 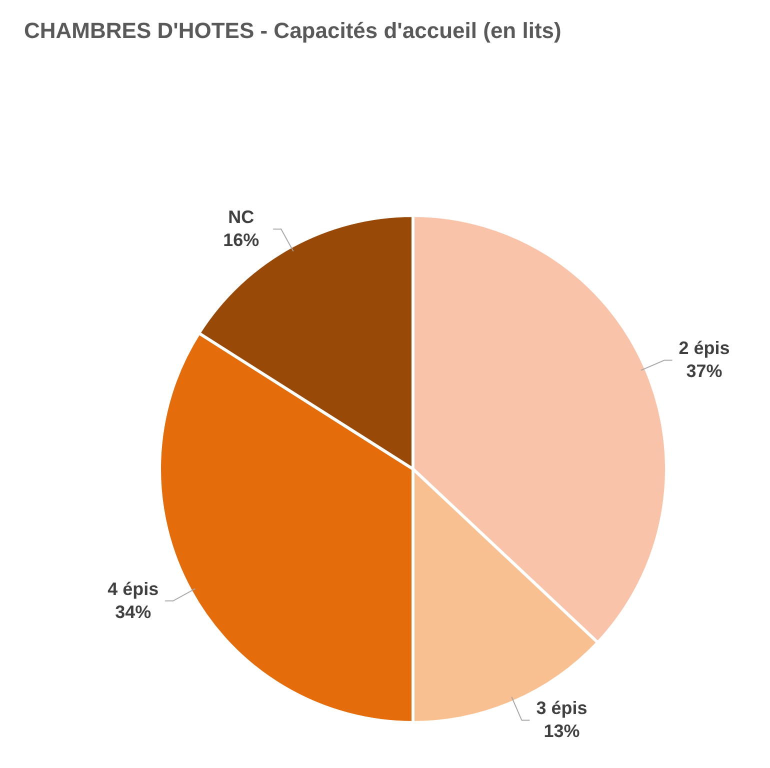 I want to click on slice-label: NC, so click(x=241, y=217).